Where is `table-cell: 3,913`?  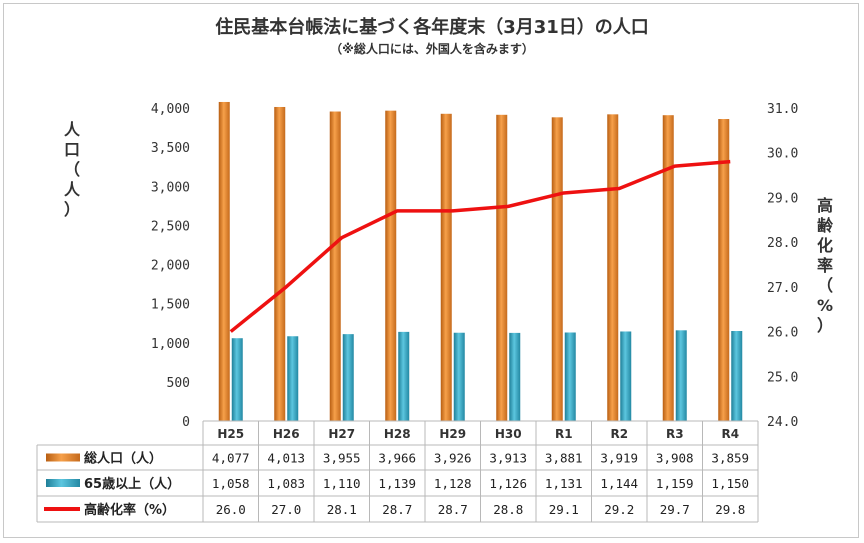 table-cell: 3,913 is located at coordinates (508, 458).